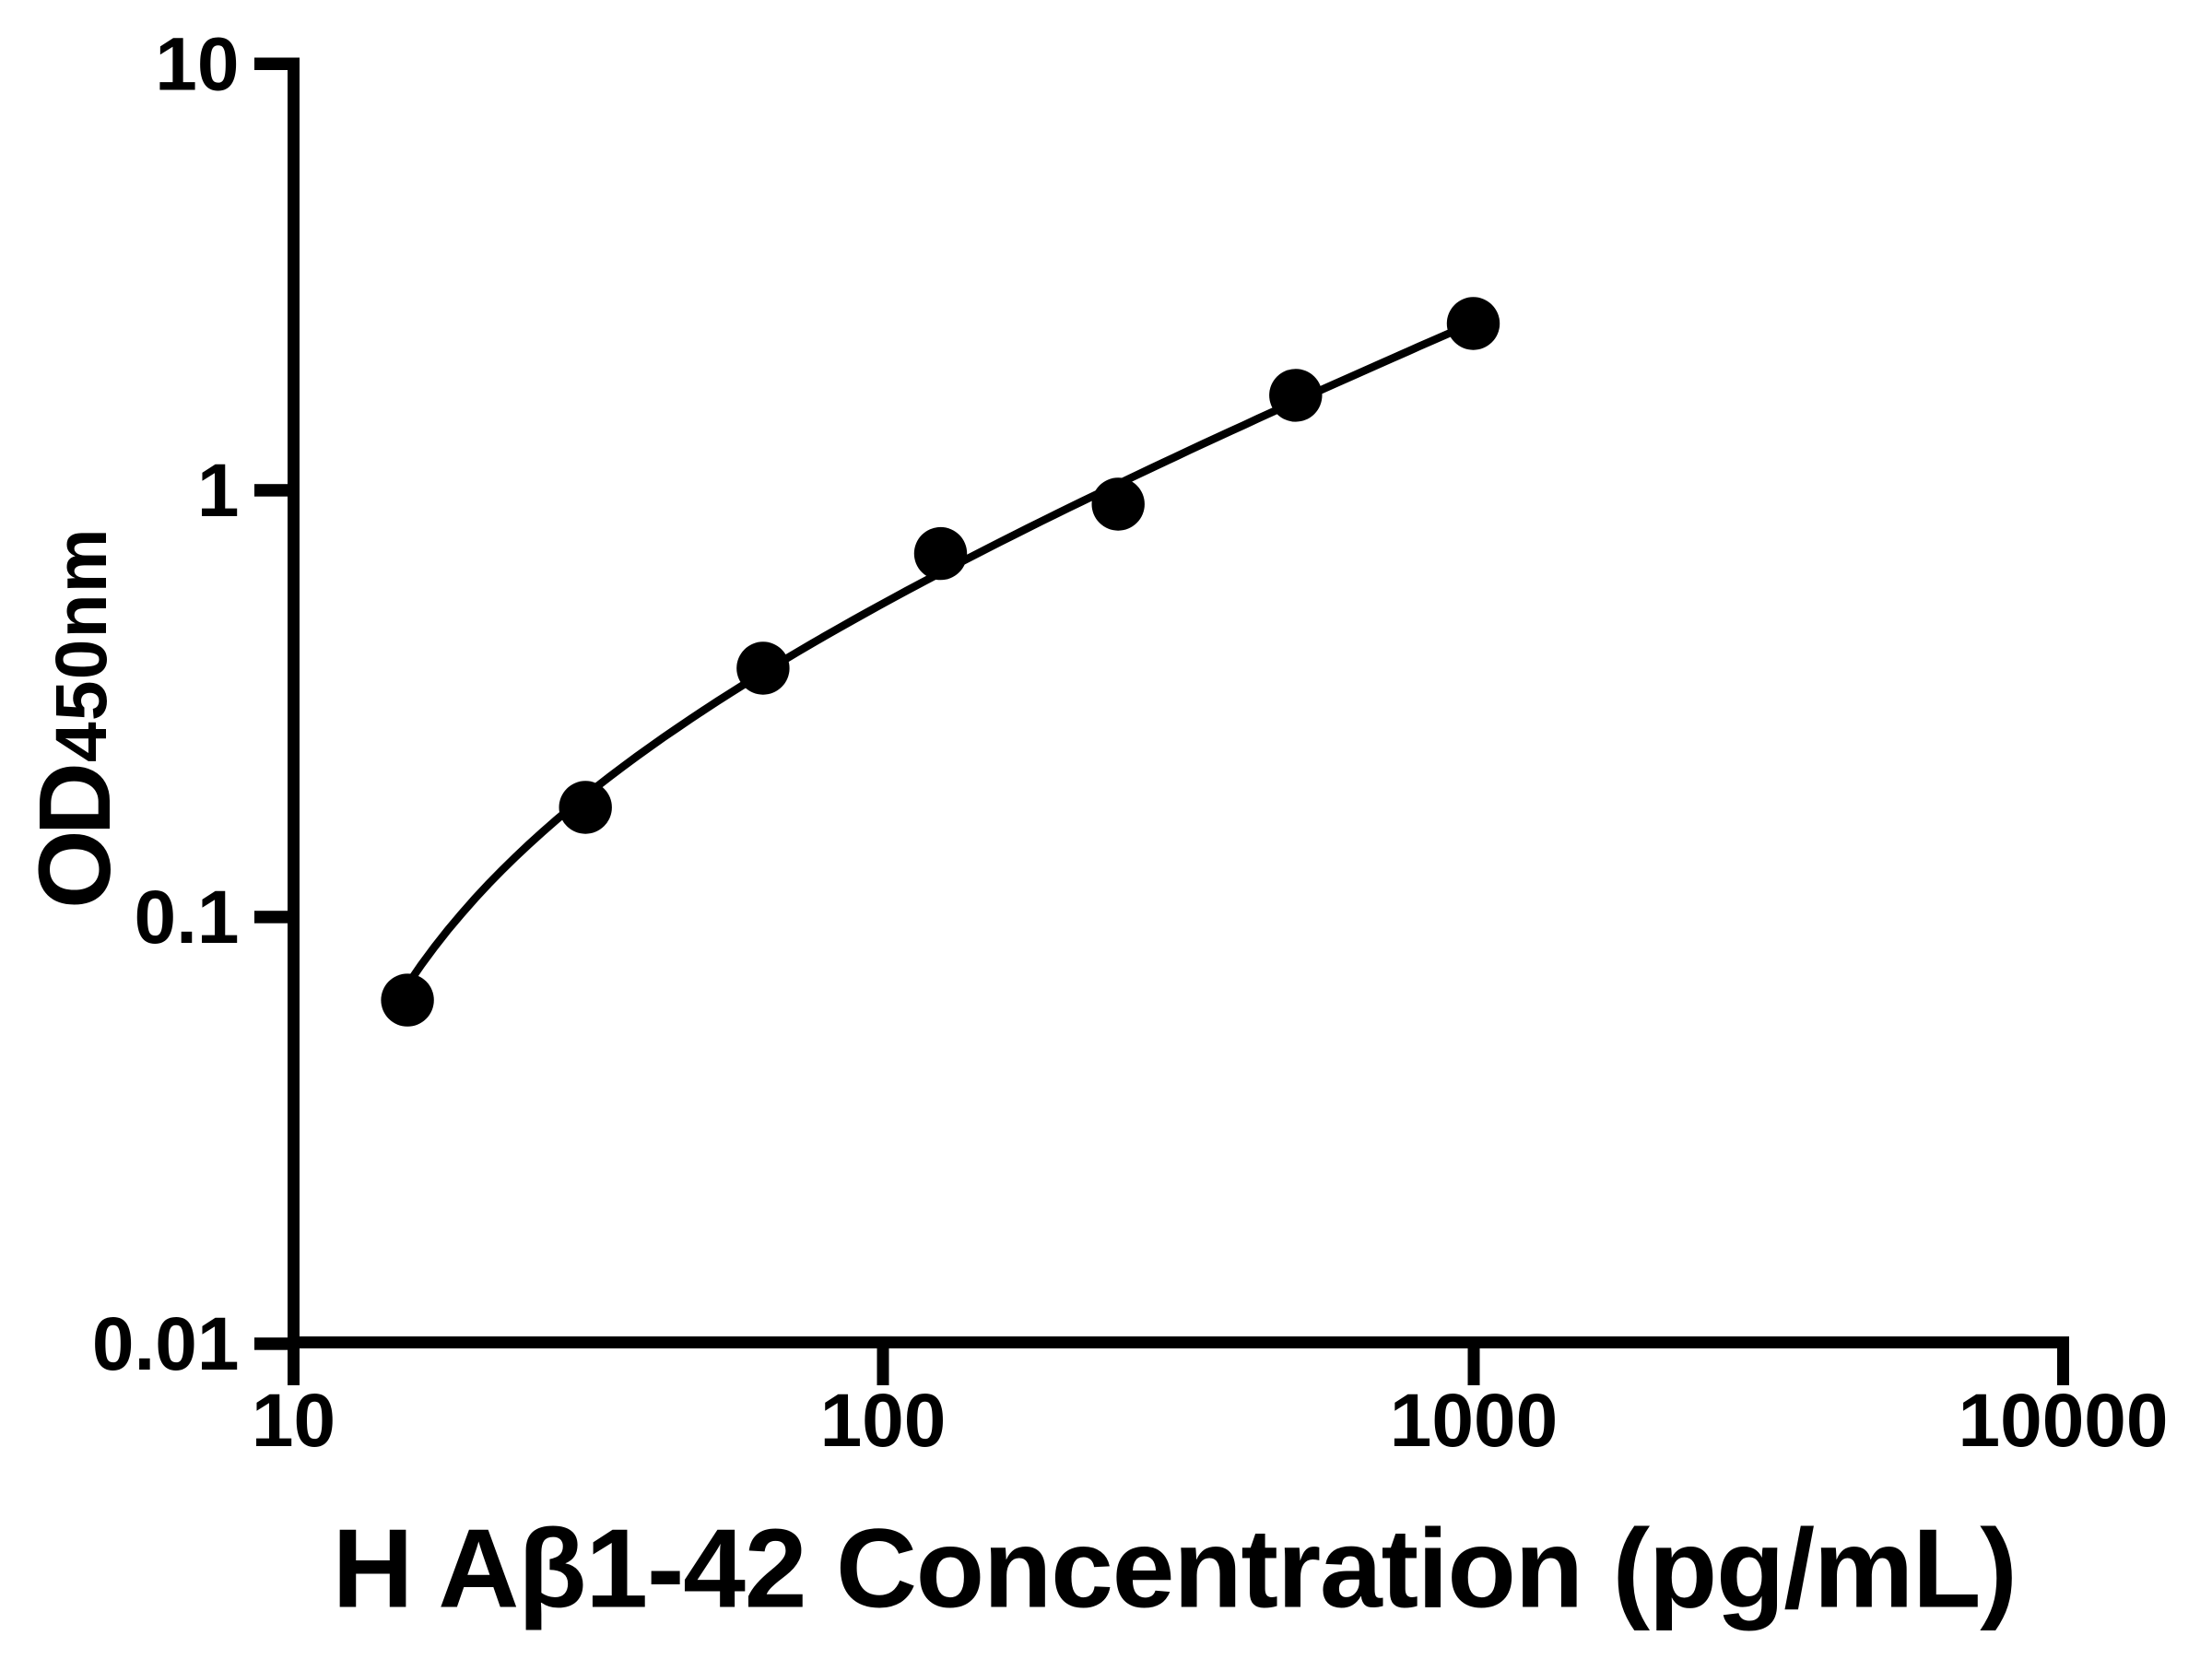 This screenshot has width=2212, height=1659. What do you see at coordinates (75, 718) in the screenshot?
I see `svg-text: OD450nm` at bounding box center [75, 718].